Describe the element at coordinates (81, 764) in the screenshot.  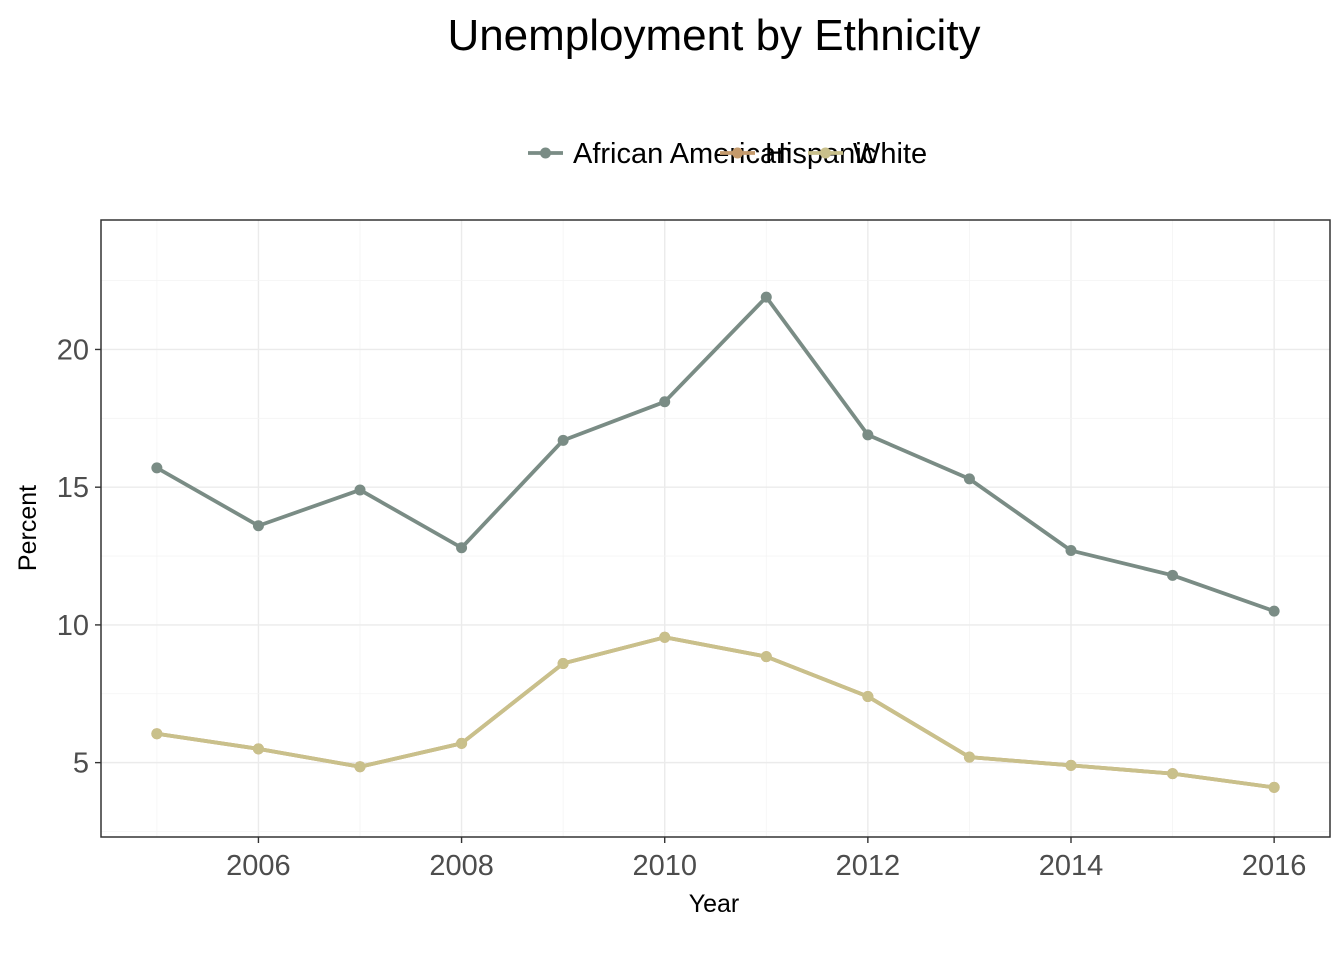
I see `y-tick-label: 5` at that location.